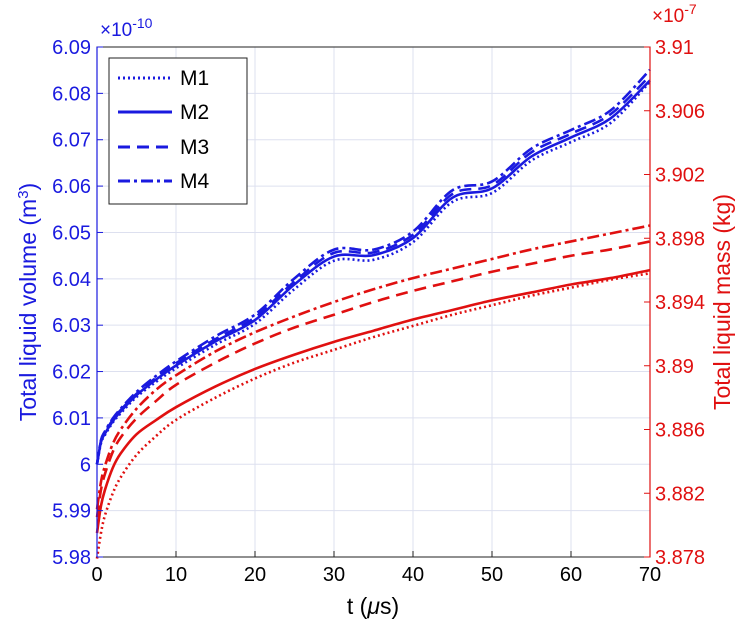  What do you see at coordinates (194, 112) in the screenshot?
I see `legend-label-m2: M2` at bounding box center [194, 112].